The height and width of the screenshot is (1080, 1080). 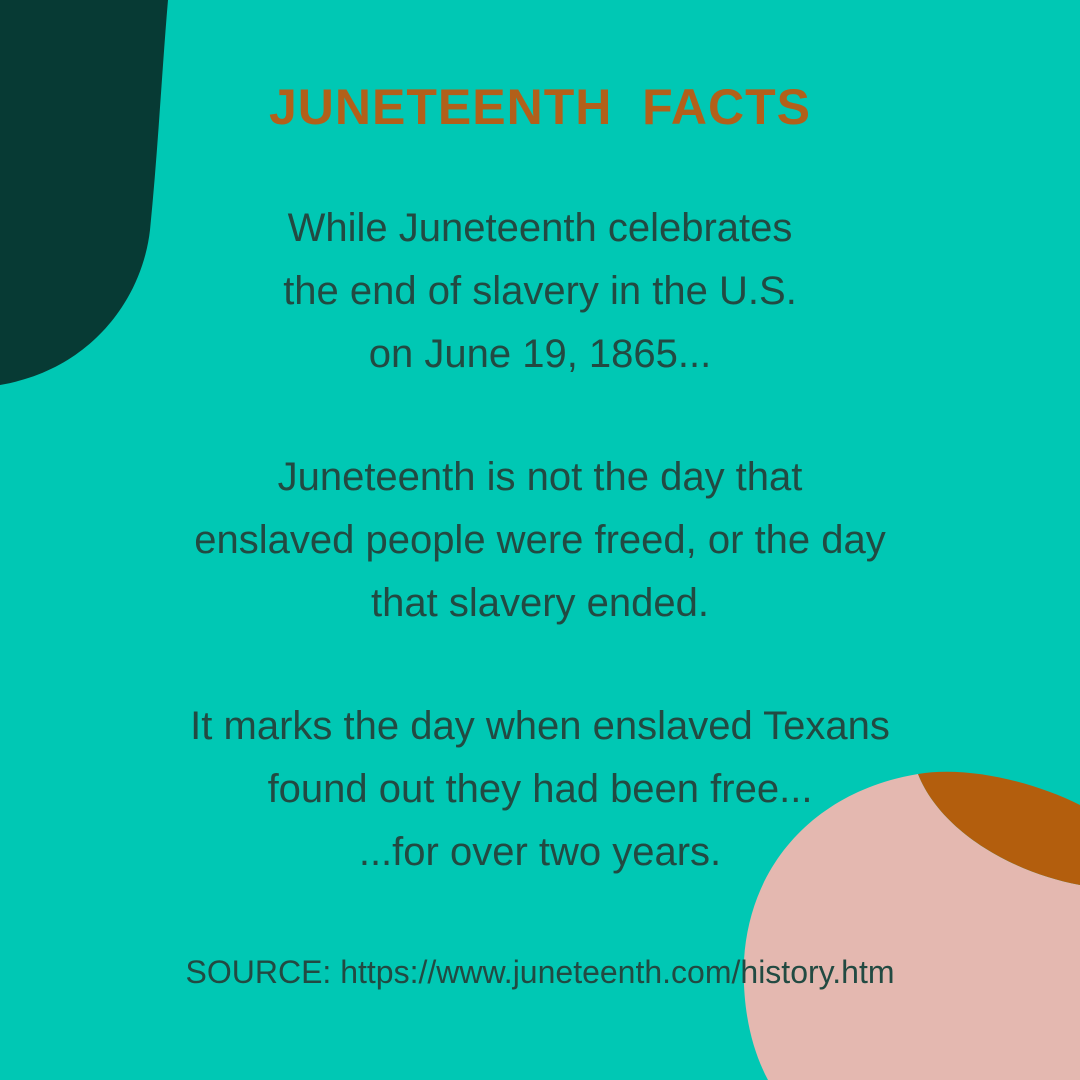 What do you see at coordinates (540, 726) in the screenshot?
I see `fact-line: It marks the day when enslaved Texans` at bounding box center [540, 726].